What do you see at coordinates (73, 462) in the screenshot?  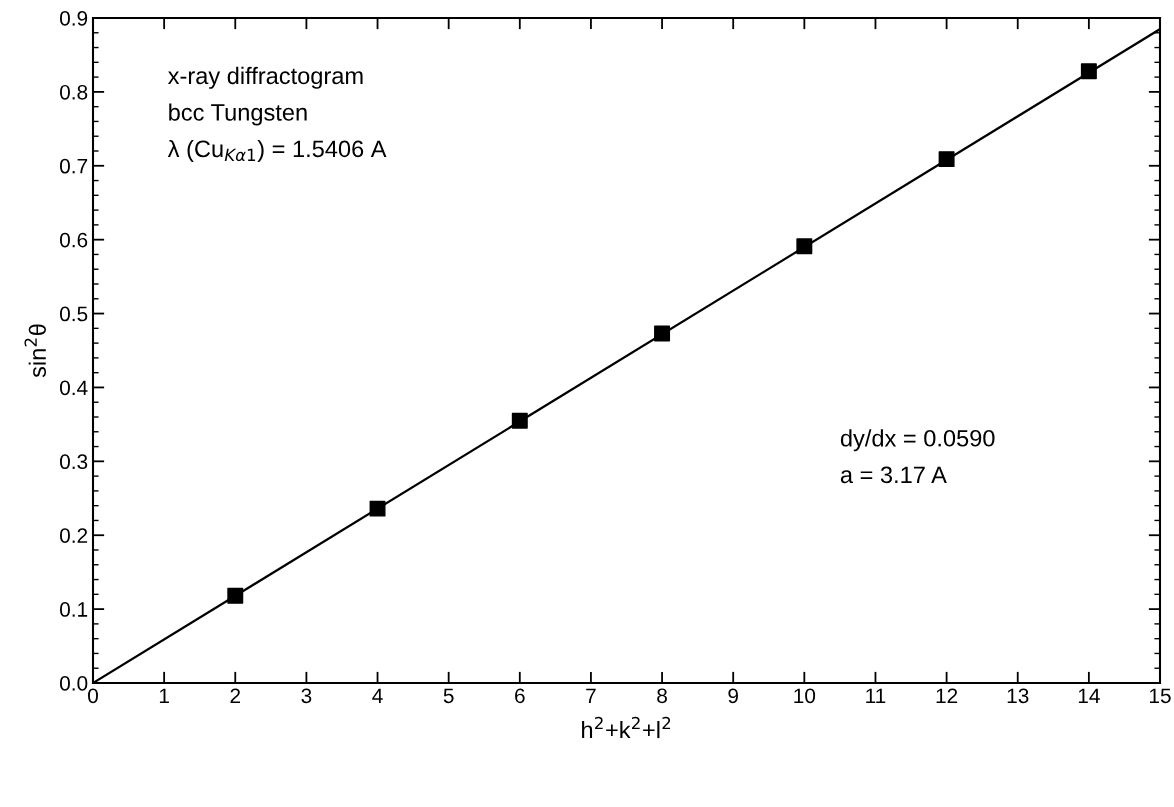 I see `y-tick-label: 0.3` at bounding box center [73, 462].